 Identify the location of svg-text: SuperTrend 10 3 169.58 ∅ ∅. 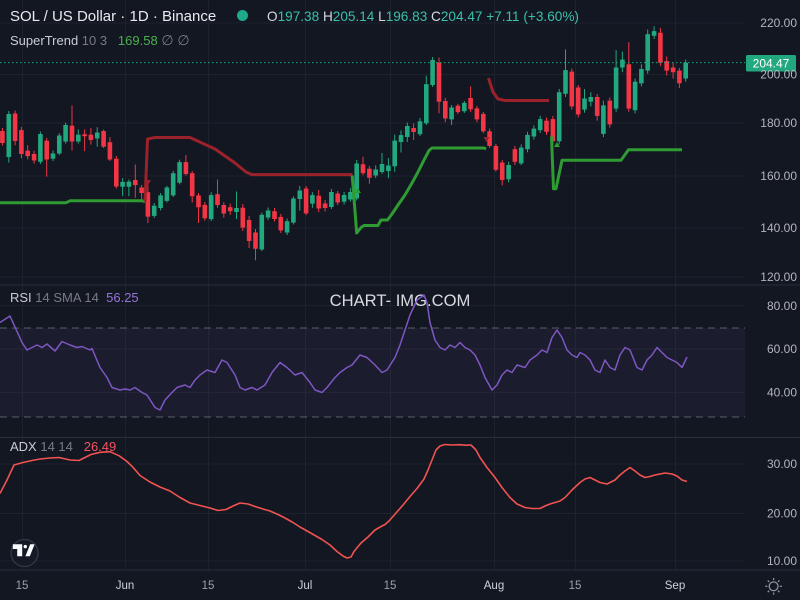
(100, 40).